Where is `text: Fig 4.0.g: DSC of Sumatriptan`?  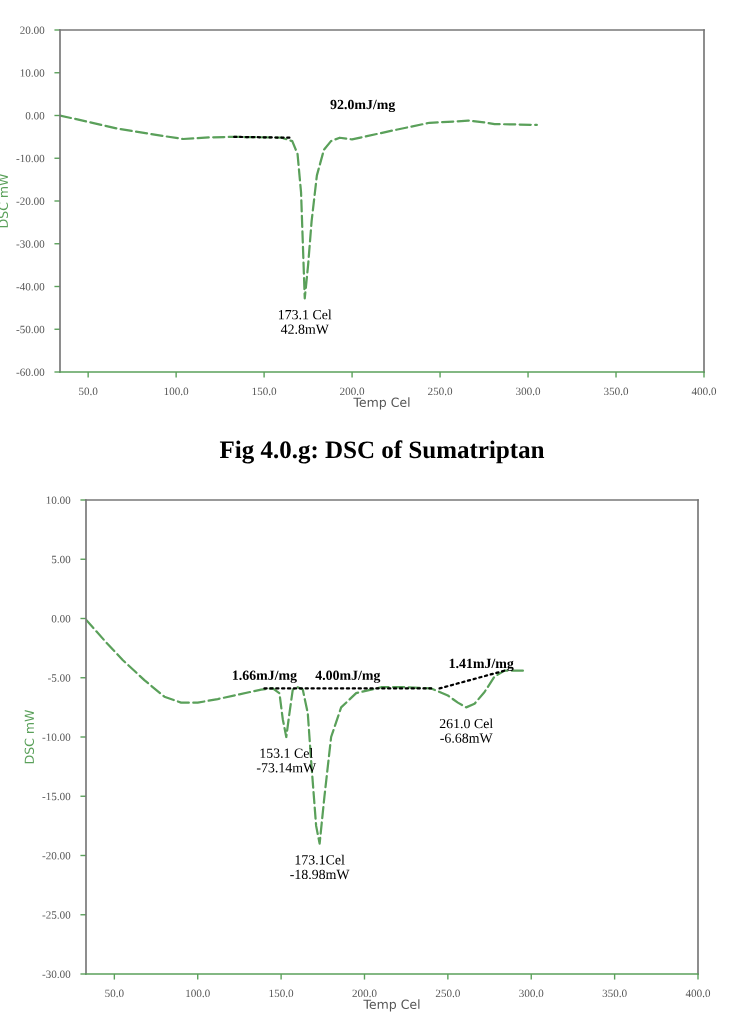 text: Fig 4.0.g: DSC of Sumatriptan is located at coordinates (382, 452).